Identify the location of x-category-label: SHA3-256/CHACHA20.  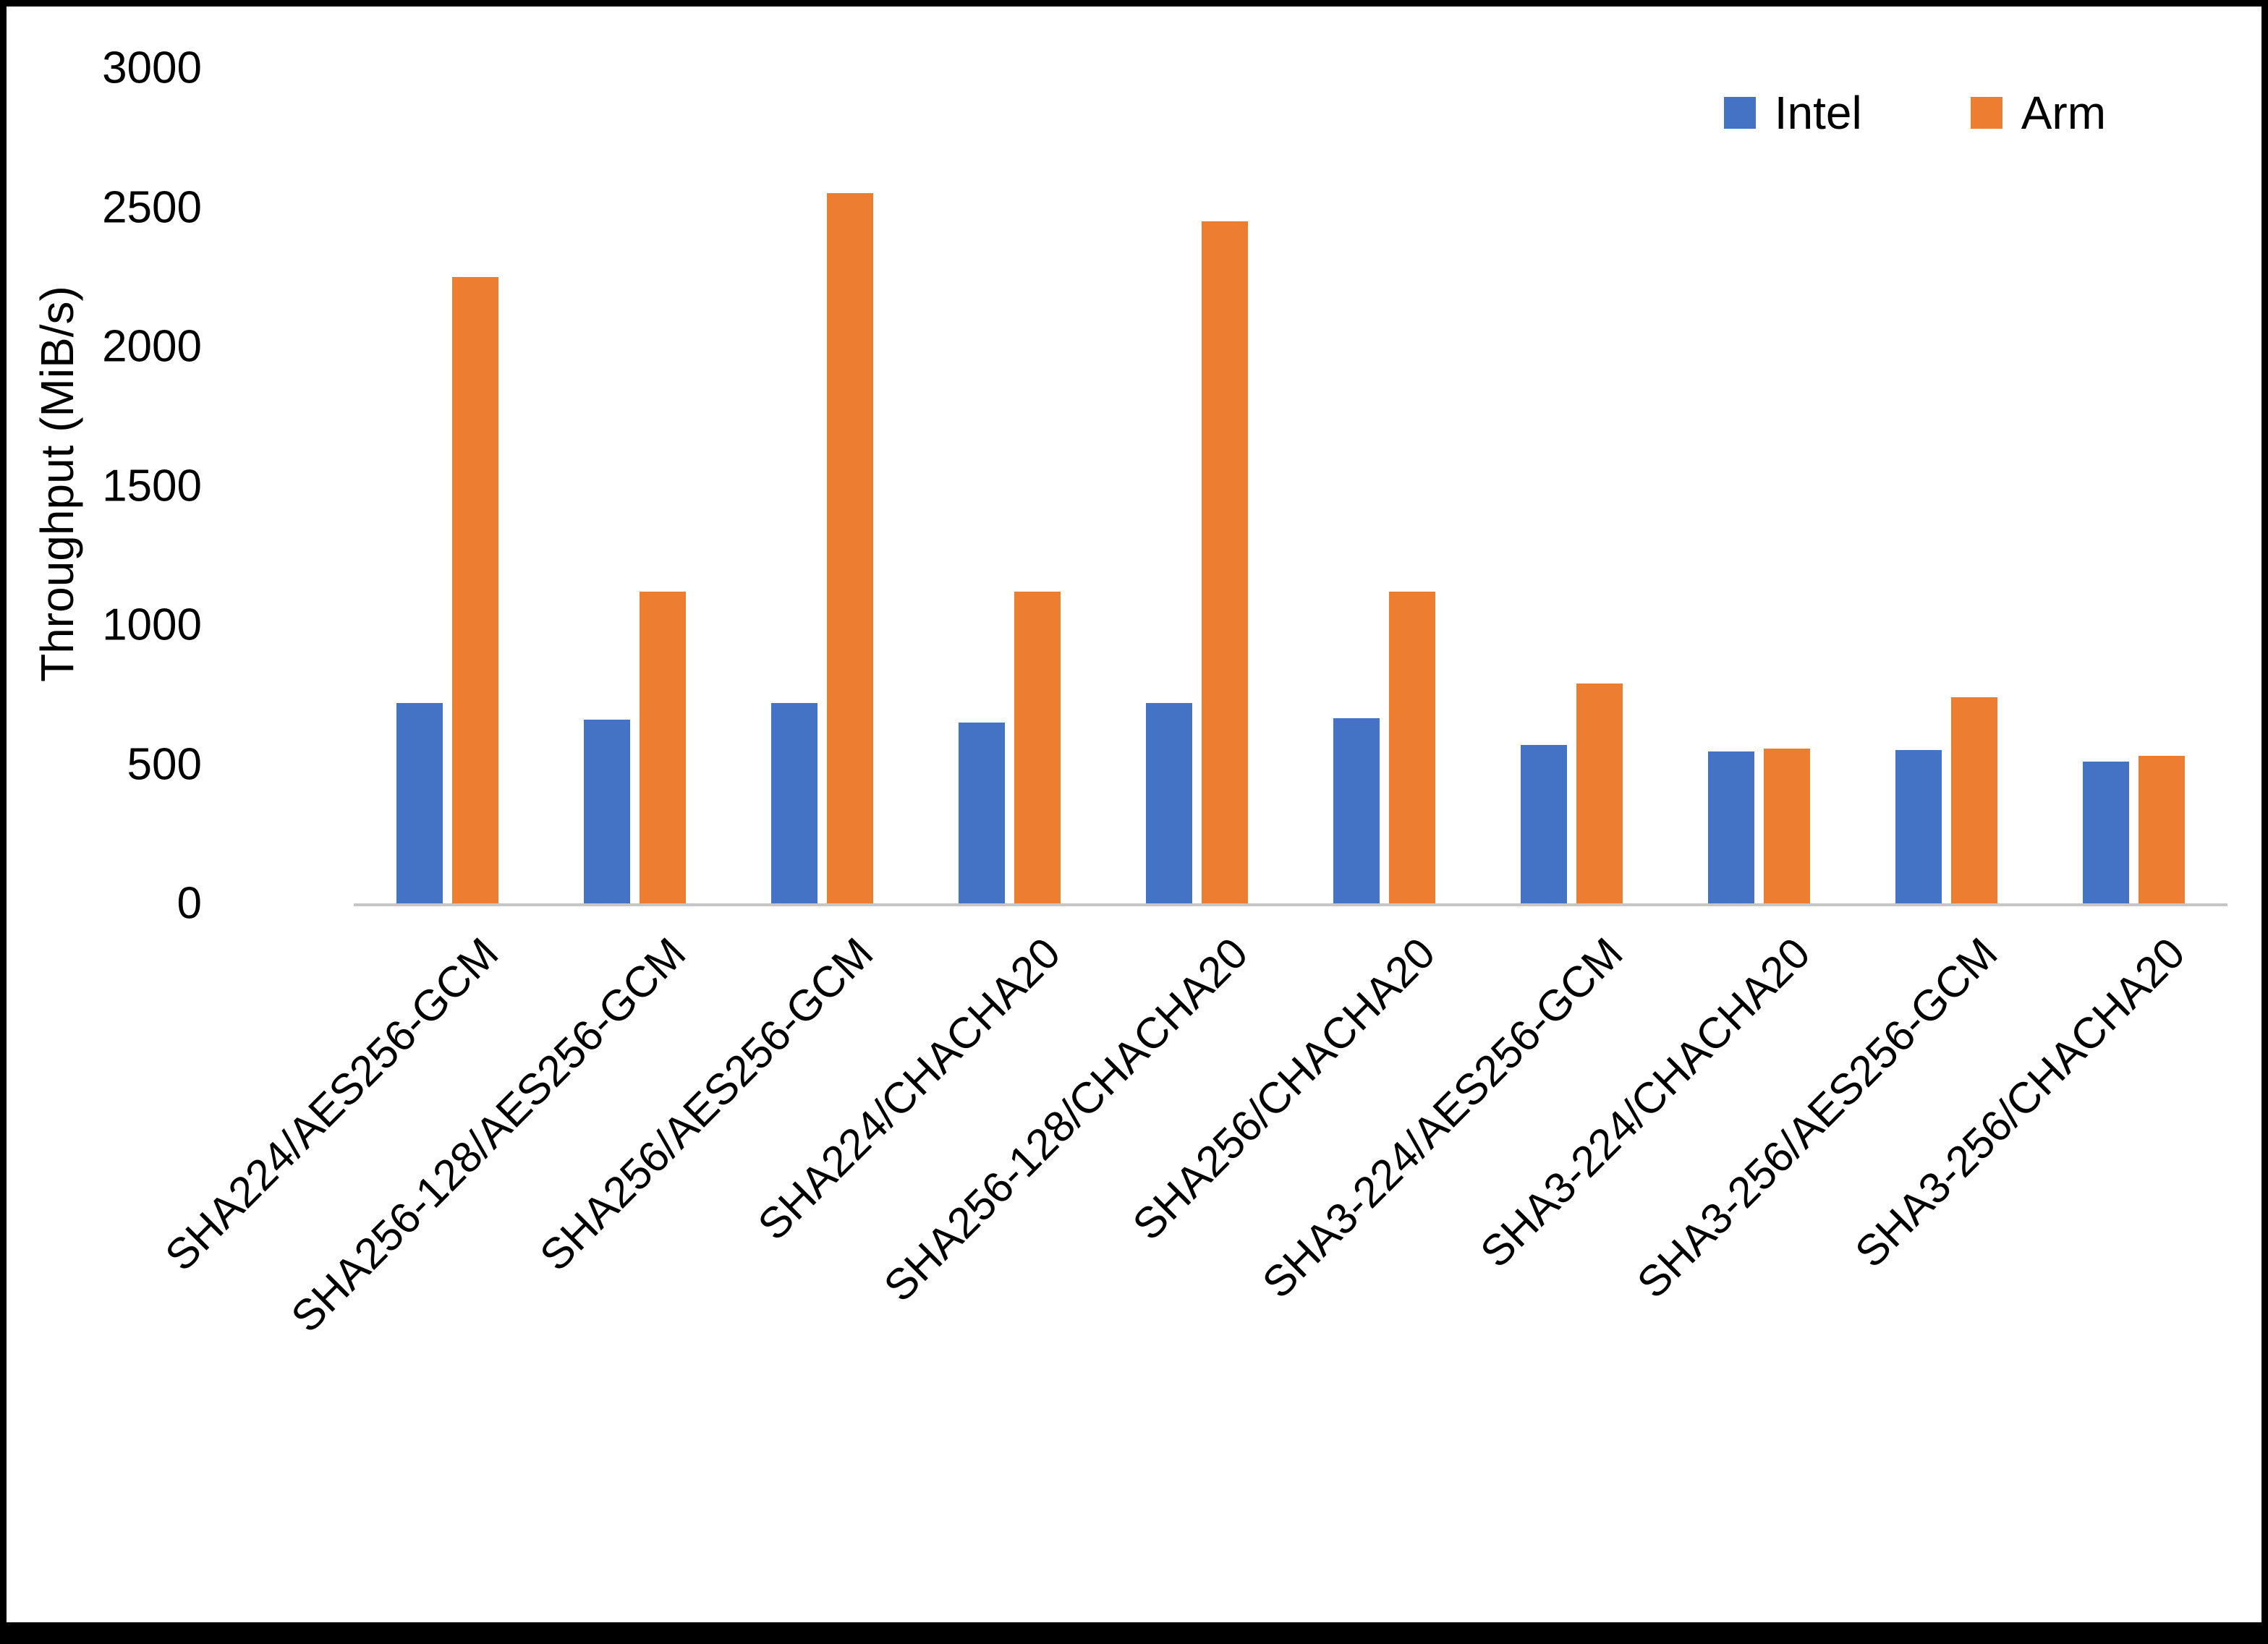
(2020, 1102).